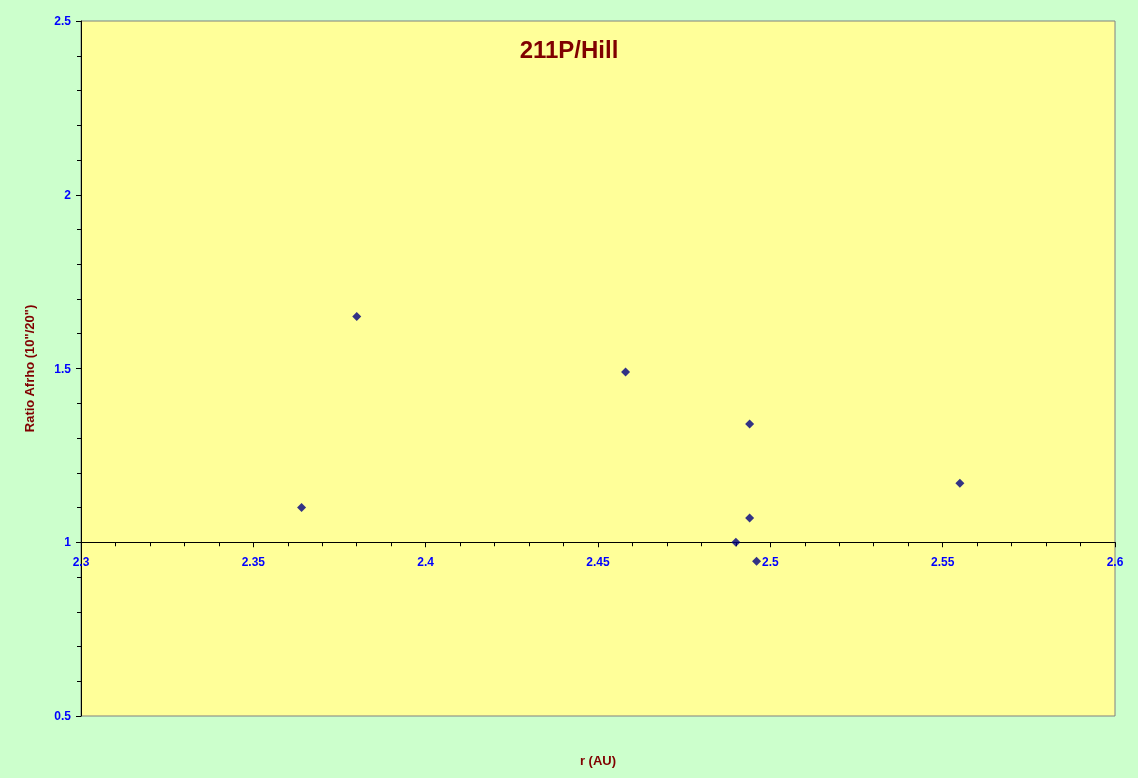  I want to click on y-tick-label: 2.5, so click(63, 21).